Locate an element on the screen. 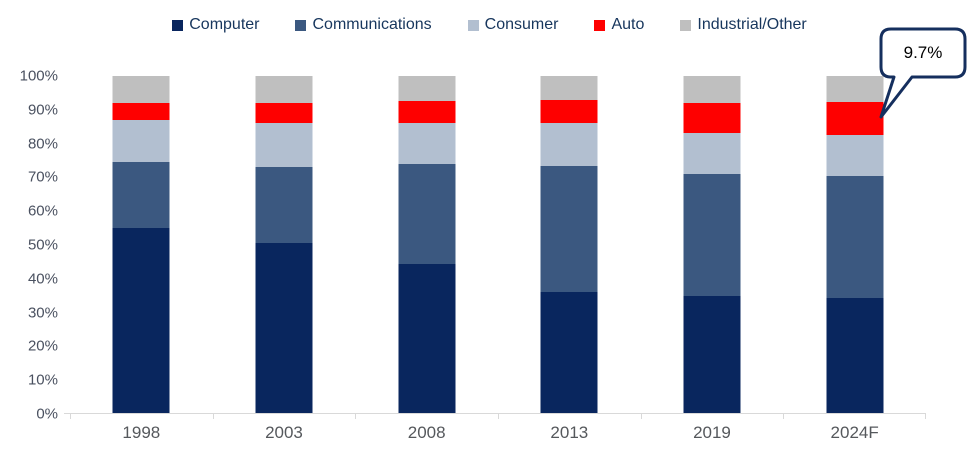  legend-label: Auto is located at coordinates (628, 24).